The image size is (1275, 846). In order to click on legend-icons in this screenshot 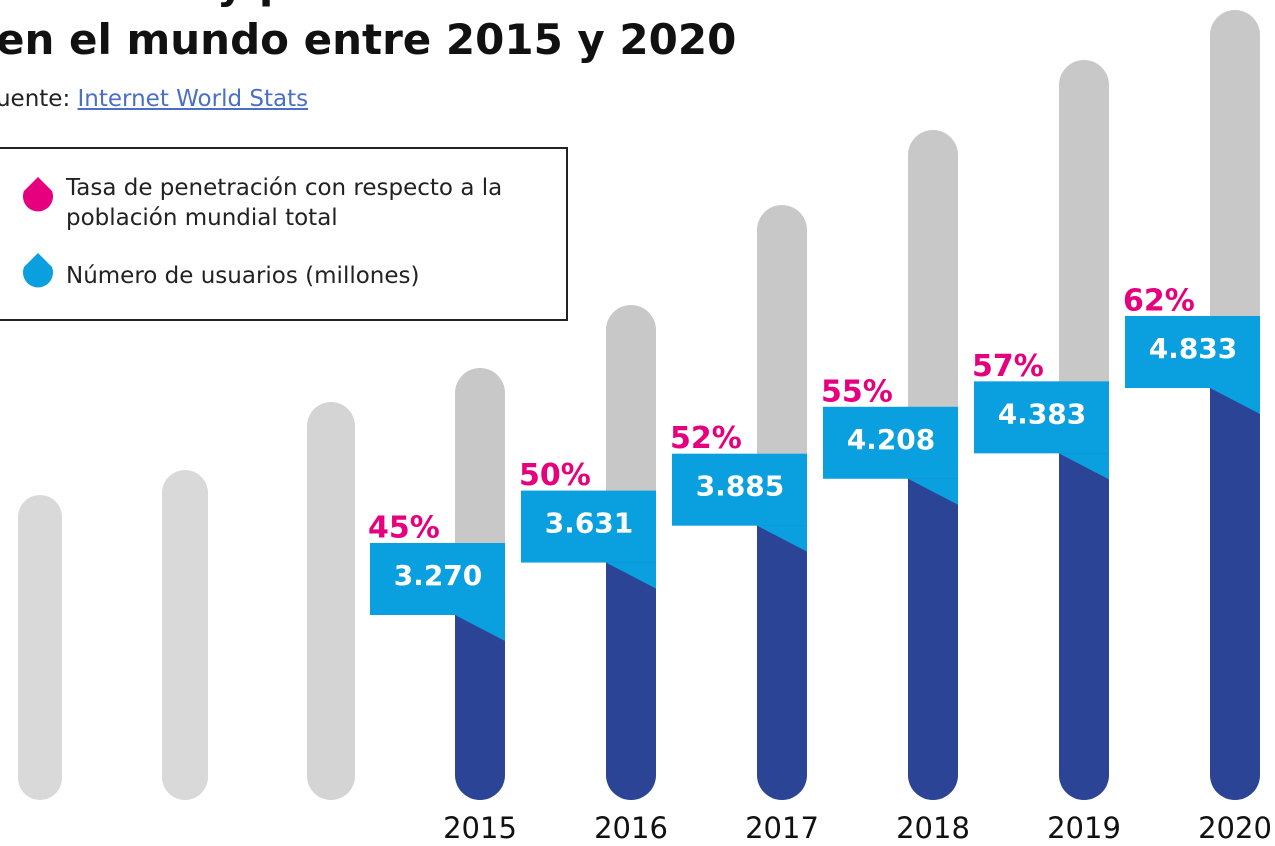, I will do `click(38, 232)`.